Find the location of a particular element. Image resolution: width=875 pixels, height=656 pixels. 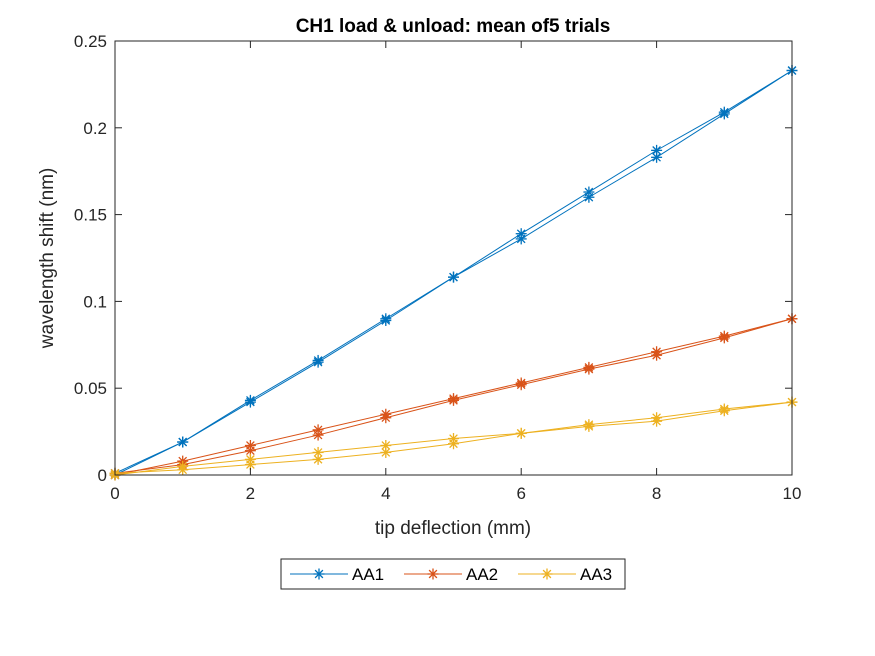

x-tick-label: 8 is located at coordinates (656, 493).